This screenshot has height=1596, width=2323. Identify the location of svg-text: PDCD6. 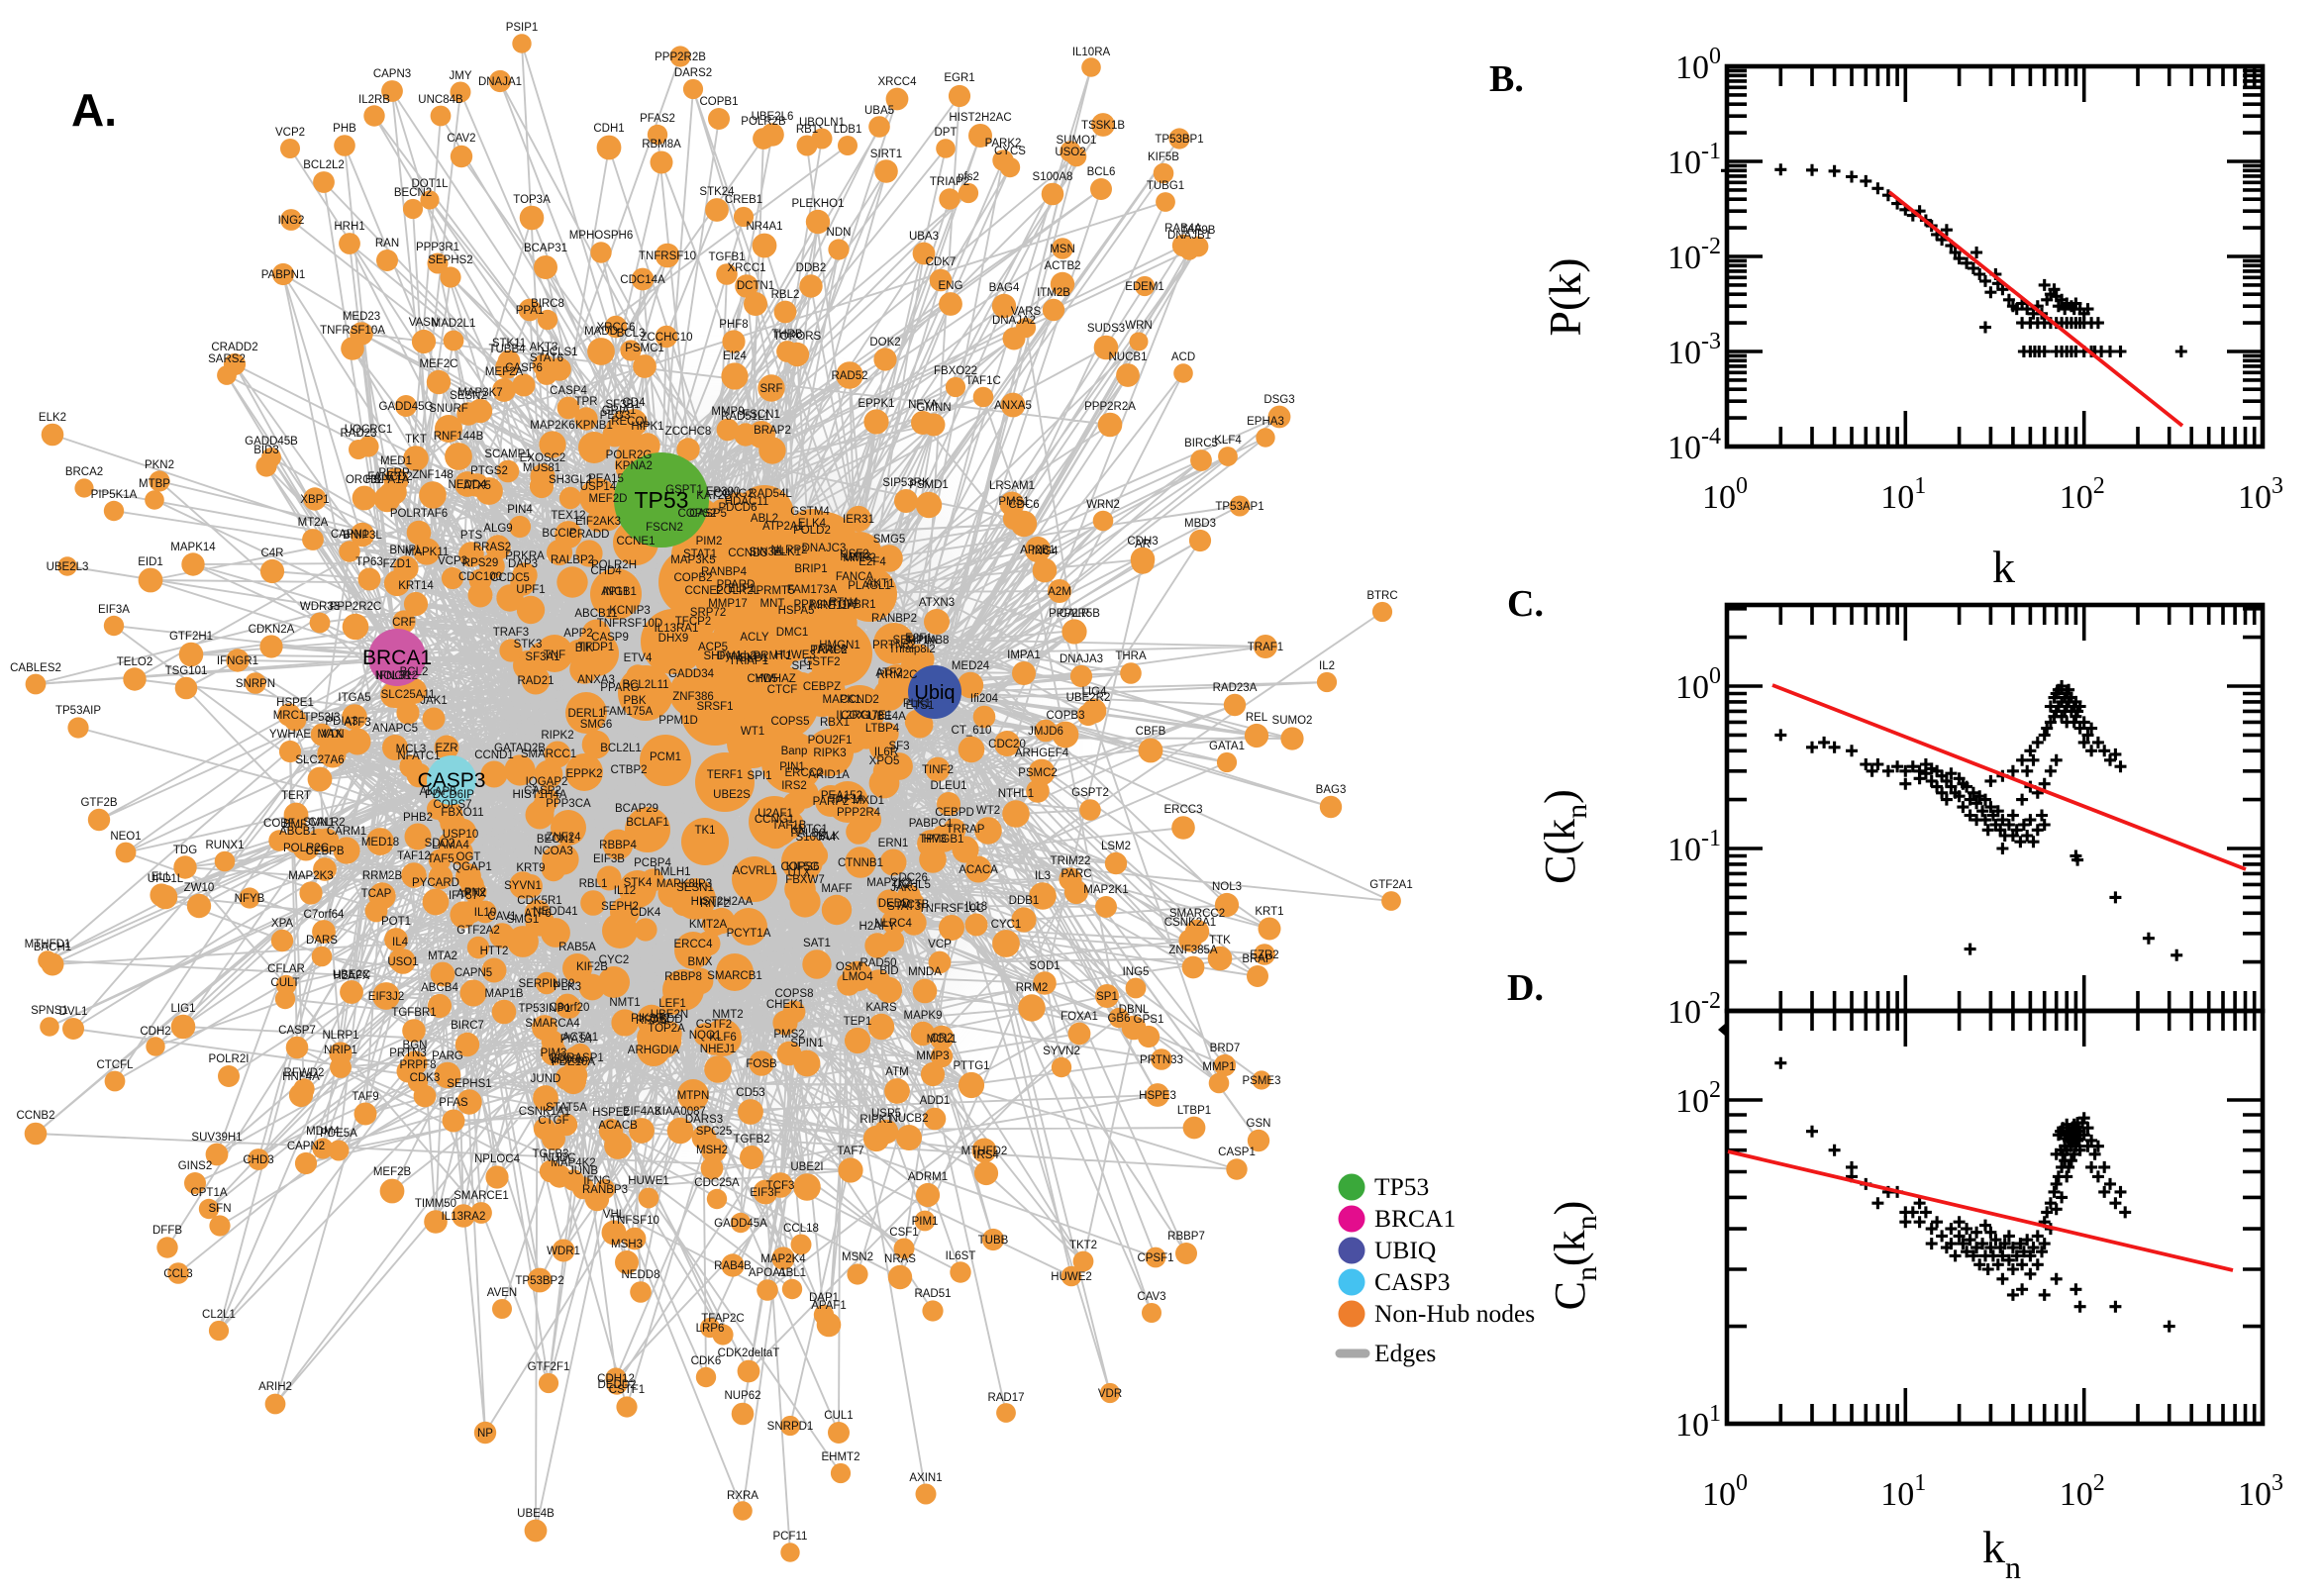
(738, 508).